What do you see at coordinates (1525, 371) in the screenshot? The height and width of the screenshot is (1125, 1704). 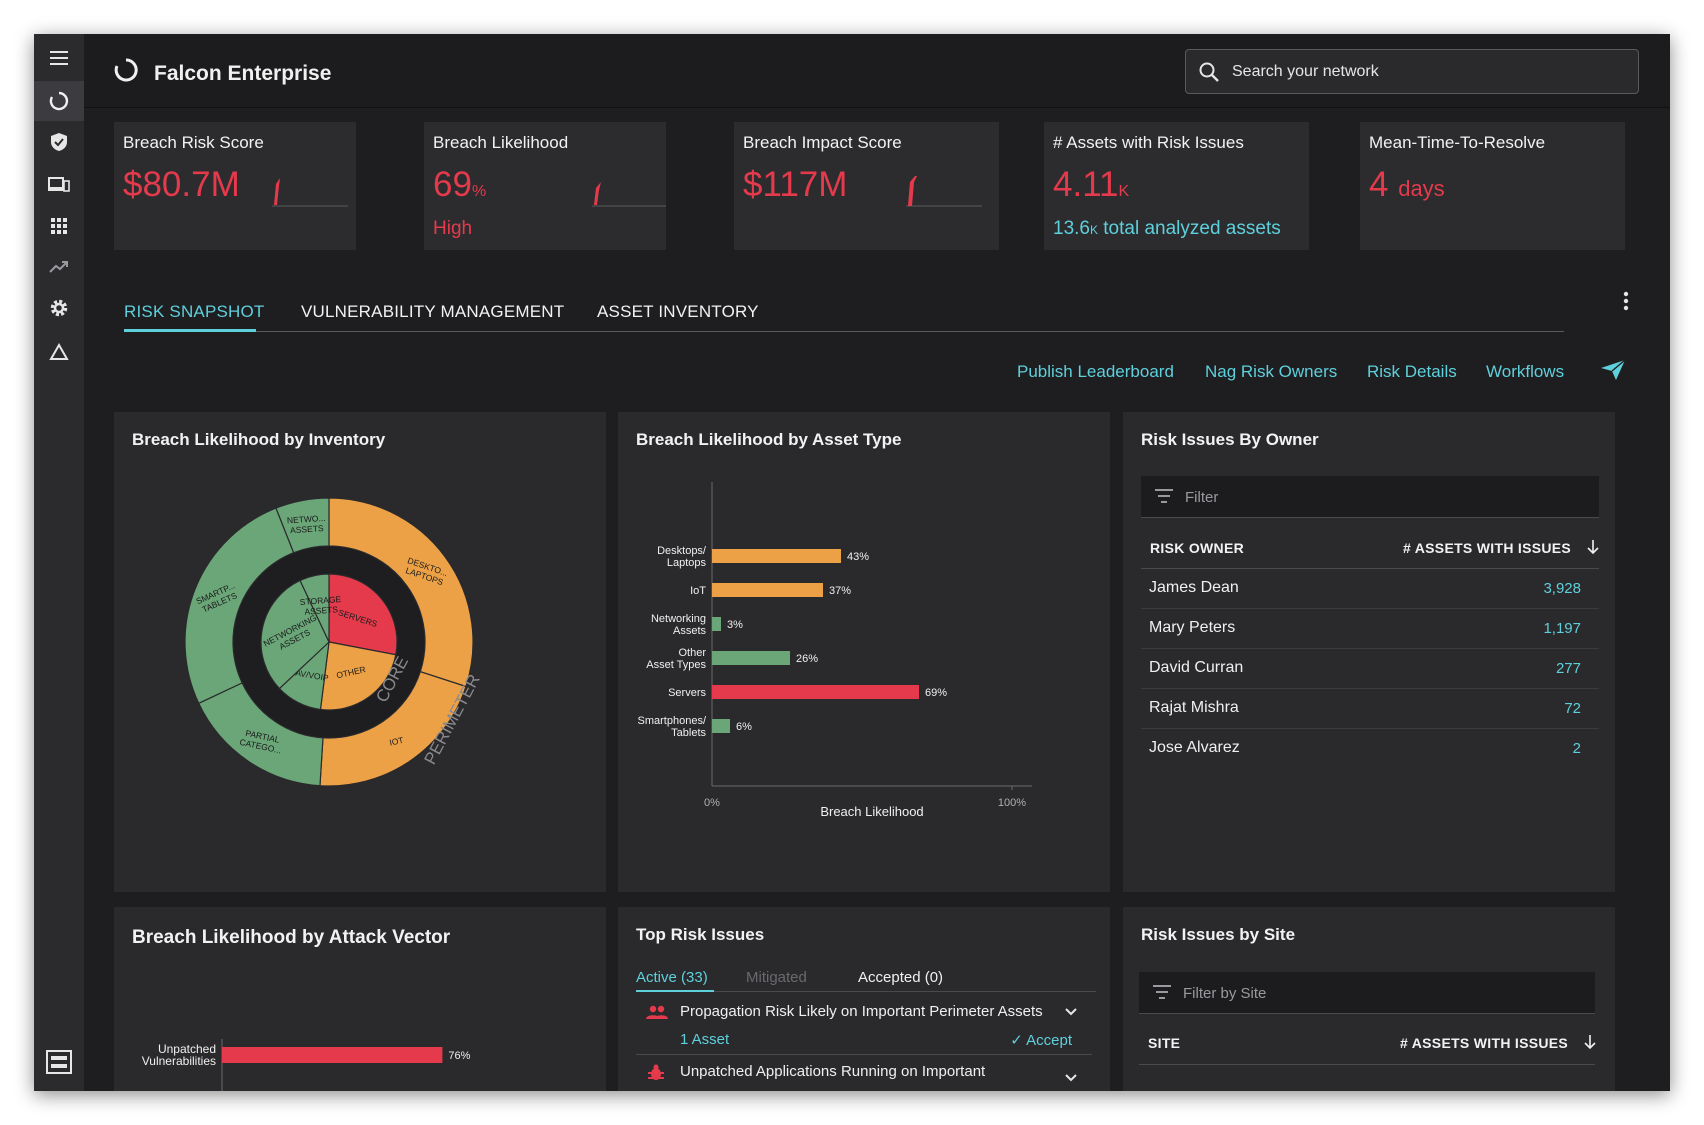 I see `workflows-link: Workflows` at bounding box center [1525, 371].